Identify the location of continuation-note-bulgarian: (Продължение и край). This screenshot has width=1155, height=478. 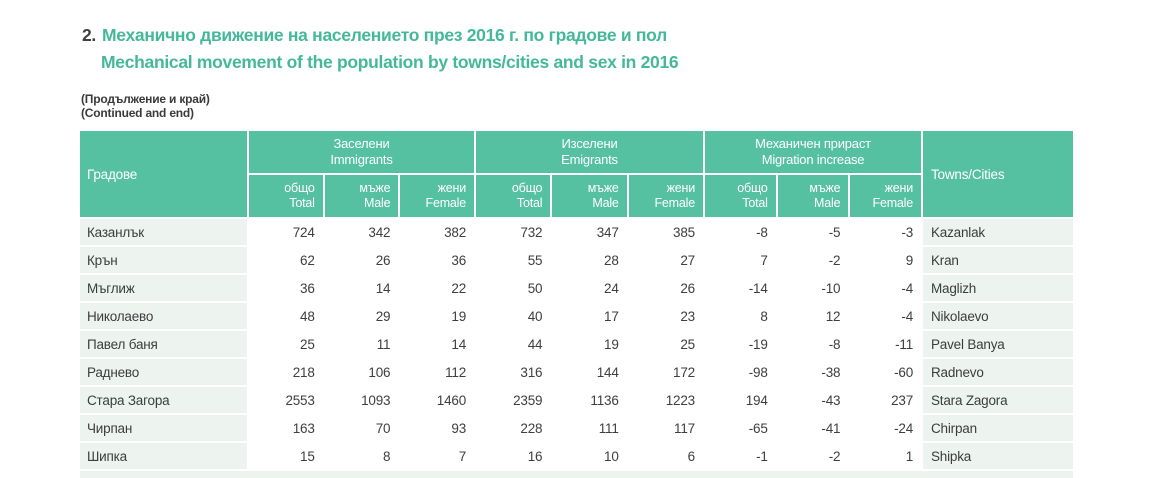
(145, 99).